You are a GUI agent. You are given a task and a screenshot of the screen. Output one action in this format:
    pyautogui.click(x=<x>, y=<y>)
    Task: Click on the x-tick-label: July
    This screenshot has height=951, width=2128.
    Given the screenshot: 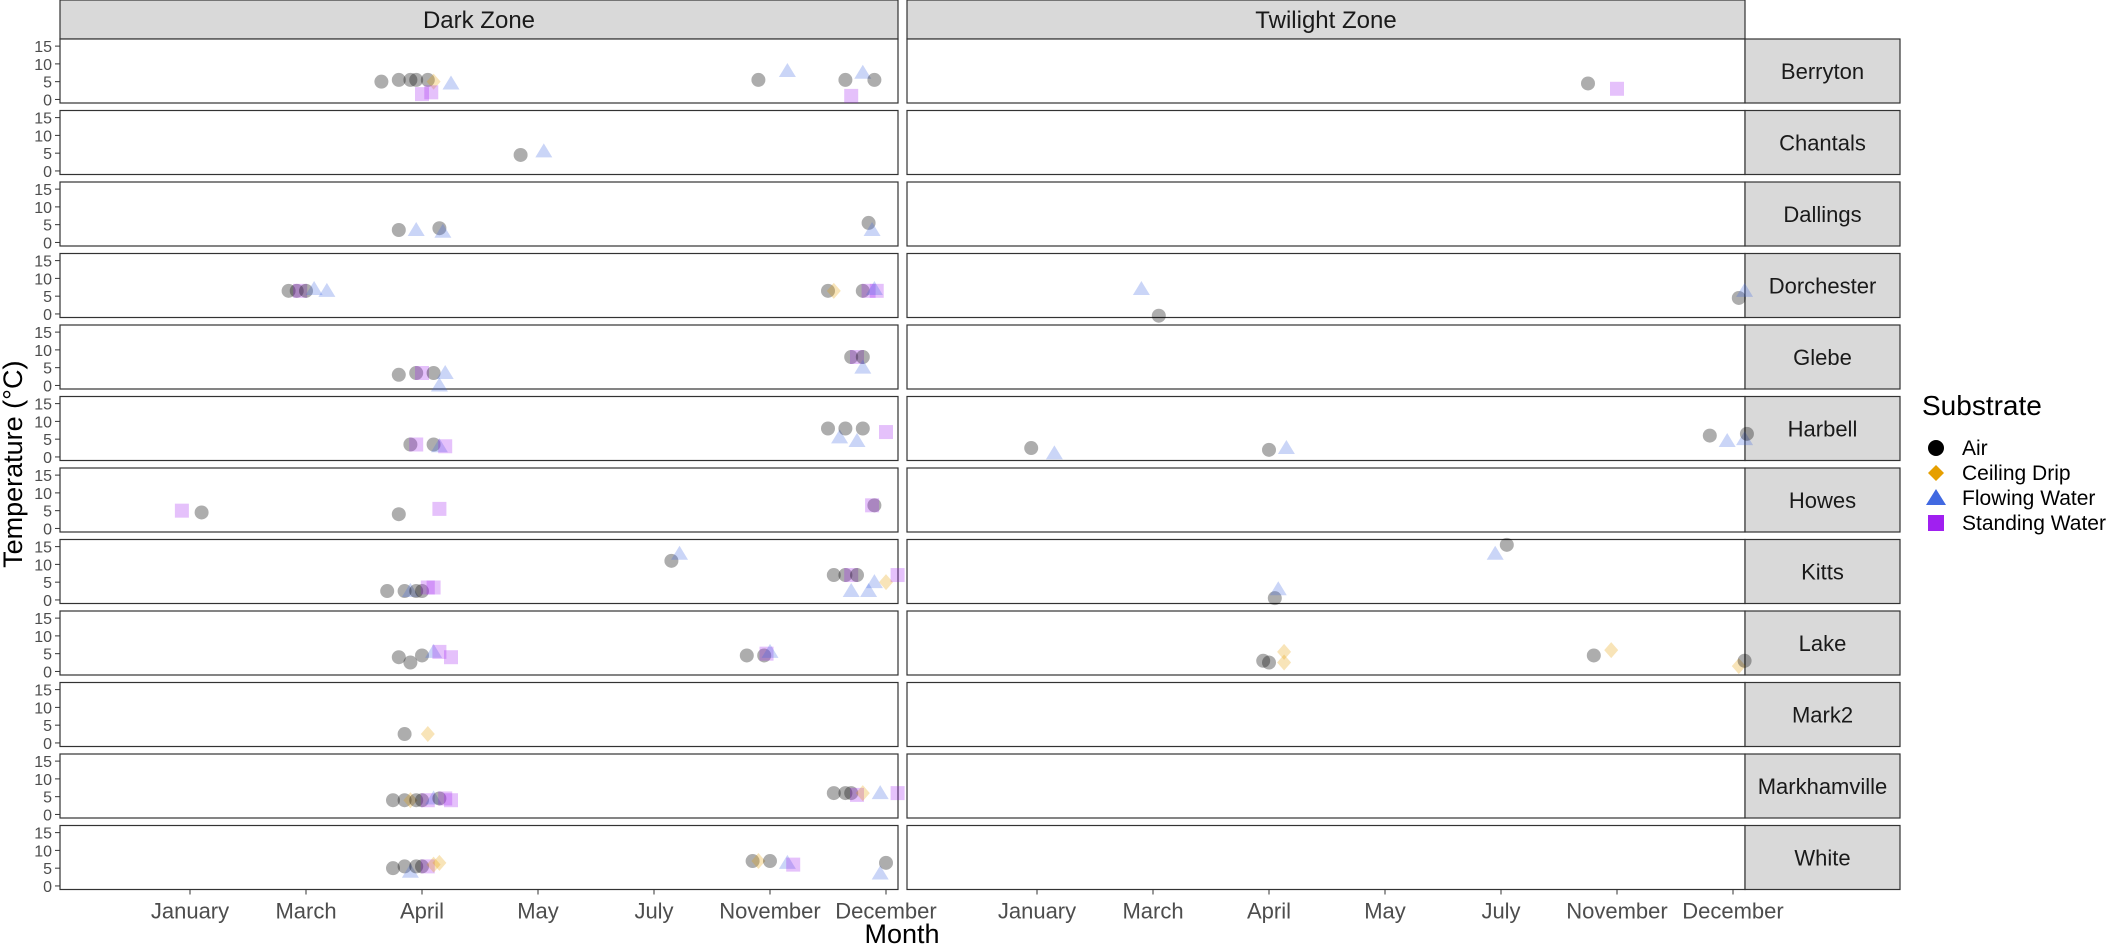 What is the action you would take?
    pyautogui.click(x=1500, y=911)
    